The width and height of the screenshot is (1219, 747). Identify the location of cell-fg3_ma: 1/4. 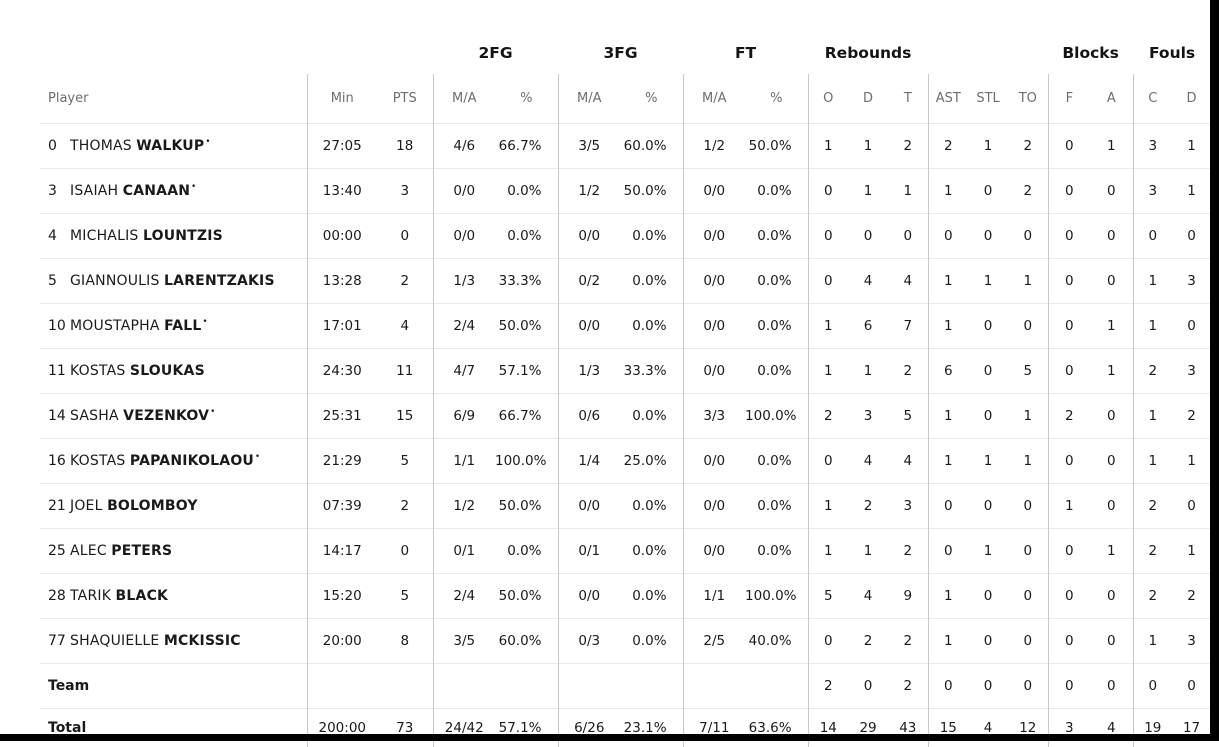
(589, 461).